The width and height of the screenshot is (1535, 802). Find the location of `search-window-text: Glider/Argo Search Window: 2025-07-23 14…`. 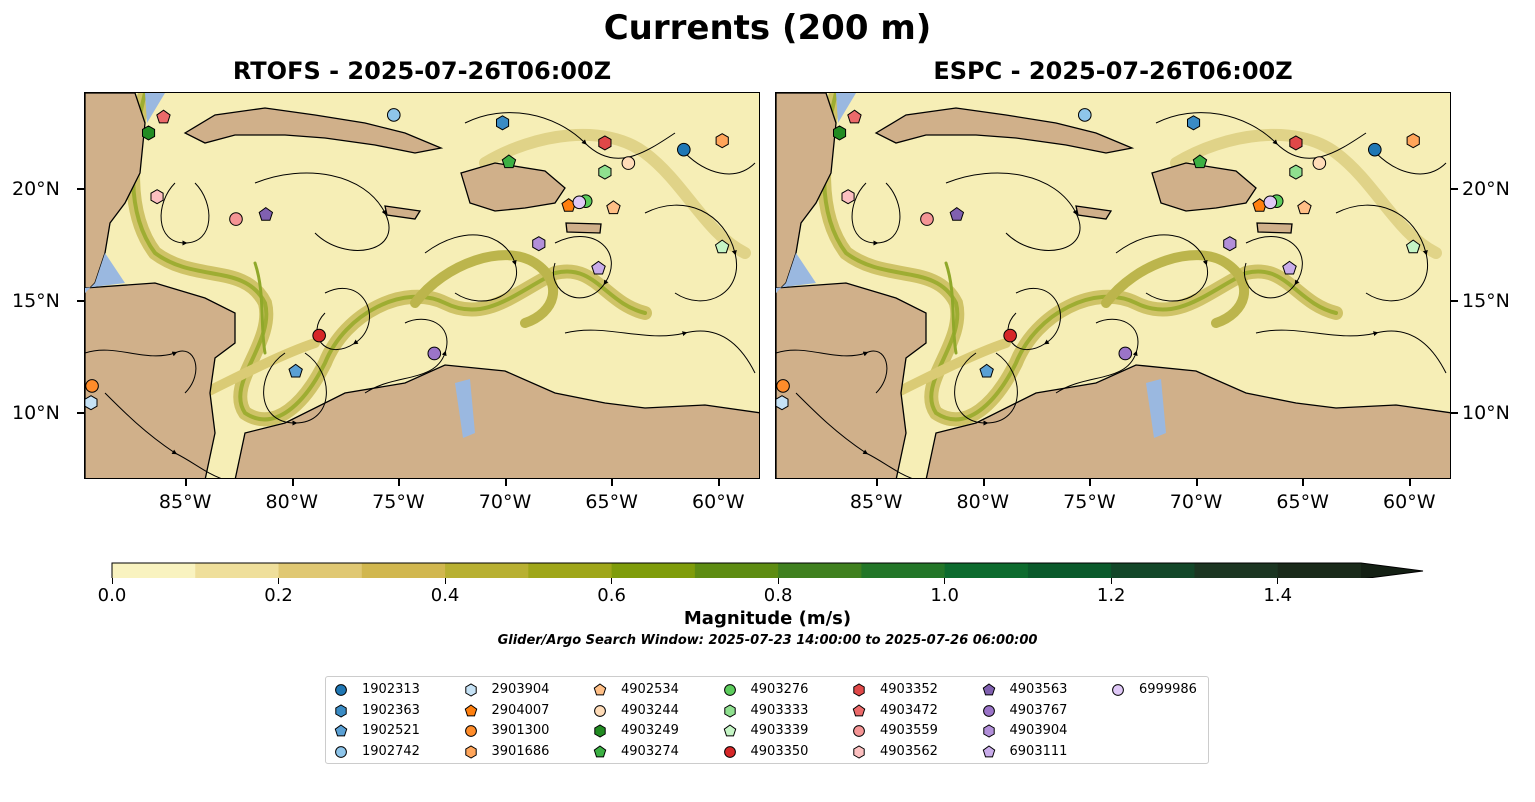

search-window-text: Glider/Argo Search Window: 2025-07-23 14… is located at coordinates (767, 640).